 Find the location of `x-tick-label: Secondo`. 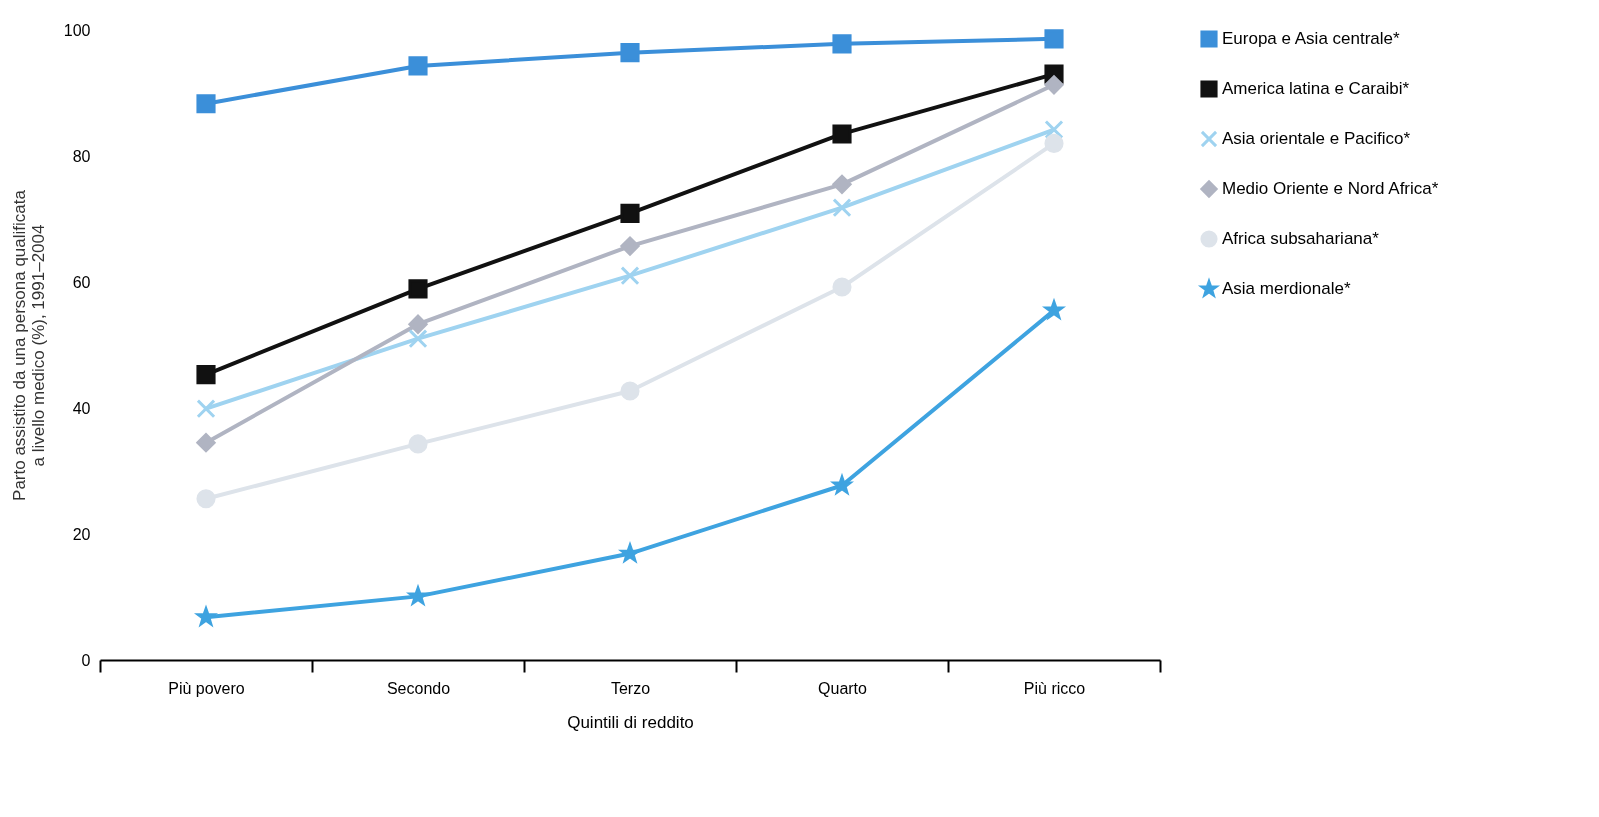

x-tick-label: Secondo is located at coordinates (418, 688).